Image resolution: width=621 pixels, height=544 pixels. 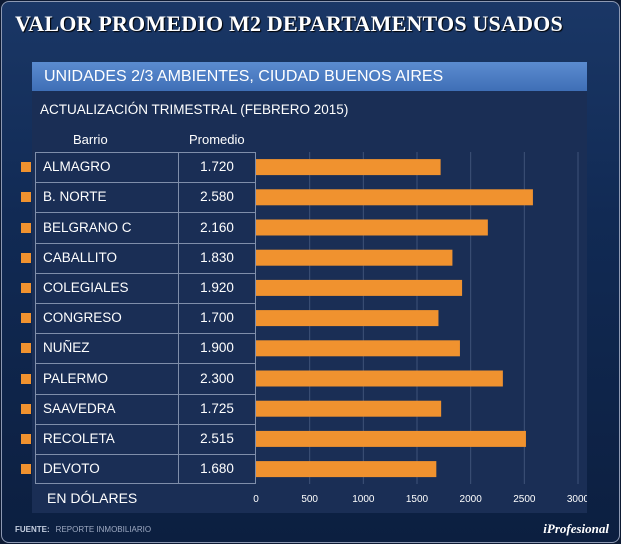 What do you see at coordinates (217, 197) in the screenshot?
I see `promedio-value: 2.580` at bounding box center [217, 197].